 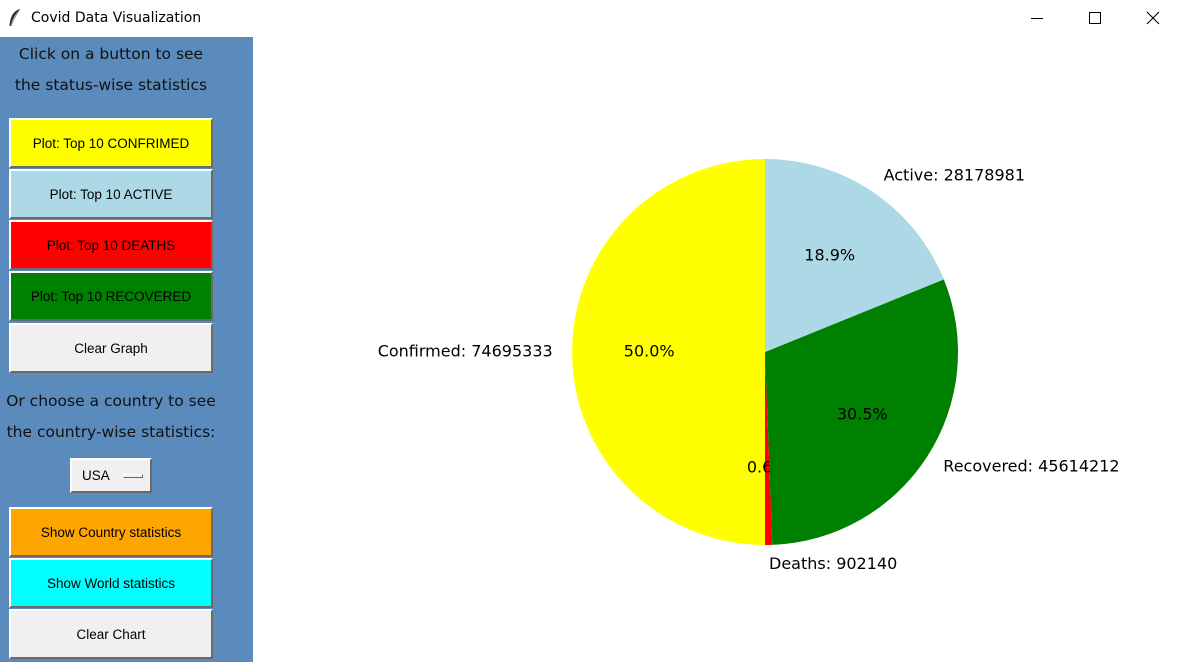 I want to click on option-menu-indicator-icon, so click(x=133, y=476).